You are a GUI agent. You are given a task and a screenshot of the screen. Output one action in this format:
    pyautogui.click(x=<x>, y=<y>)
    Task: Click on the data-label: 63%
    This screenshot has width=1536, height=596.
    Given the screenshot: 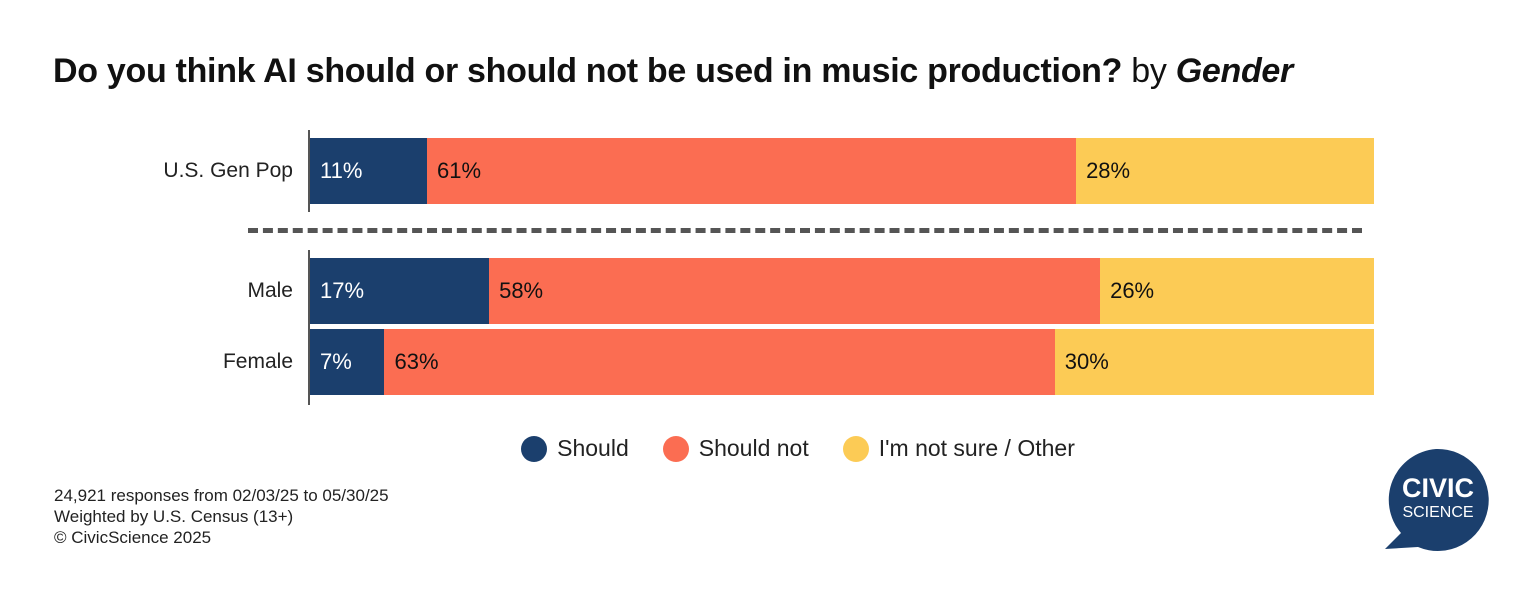 What is the action you would take?
    pyautogui.click(x=416, y=361)
    